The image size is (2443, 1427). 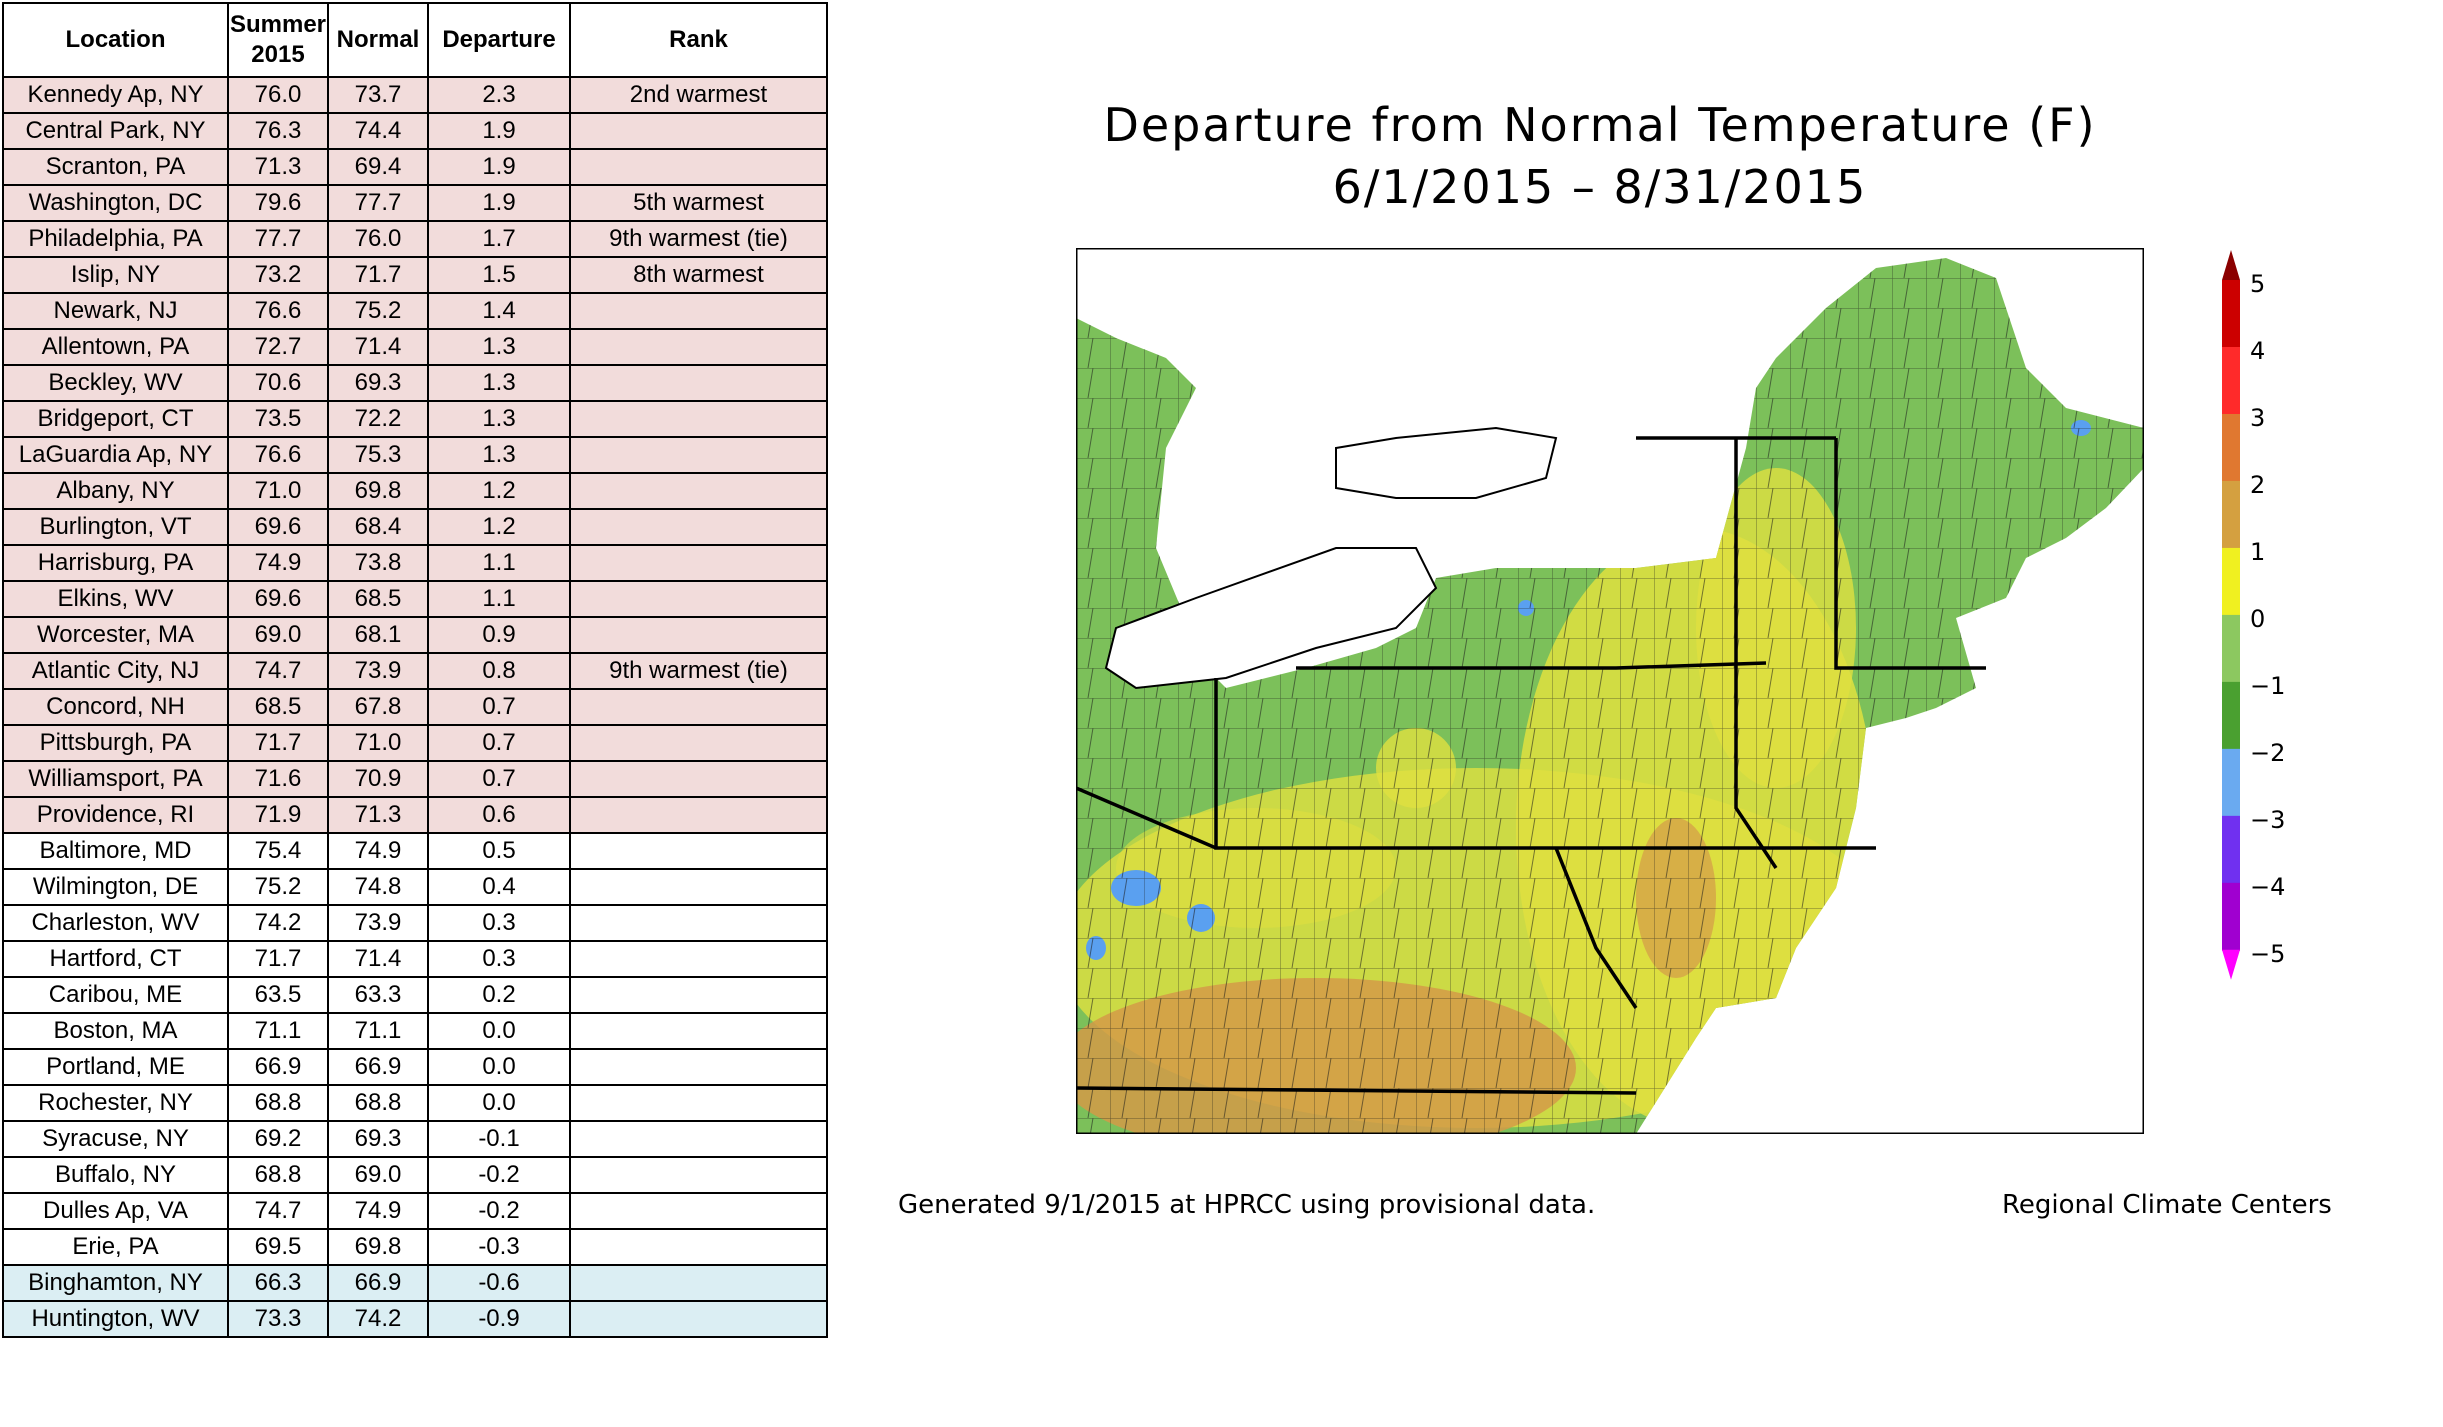 What do you see at coordinates (115, 95) in the screenshot?
I see `cell-location: Kennedy Ap, NY` at bounding box center [115, 95].